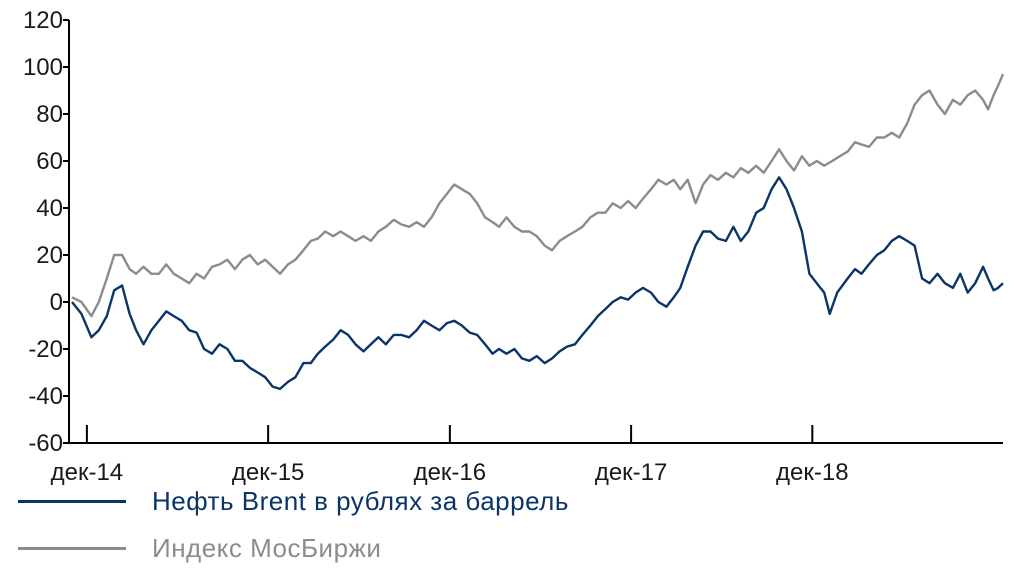 Image resolution: width=1023 pixels, height=572 pixels. I want to click on y-tick-label: 20, so click(49, 255).